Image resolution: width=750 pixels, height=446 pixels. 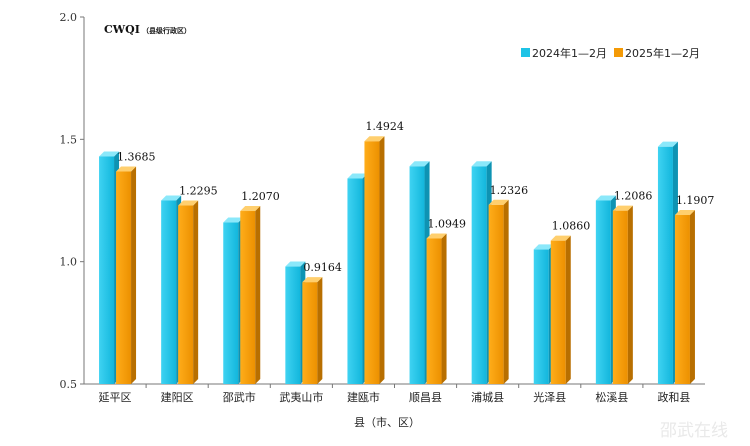 I want to click on x-tick-label: 顺昌县, so click(x=425, y=397).